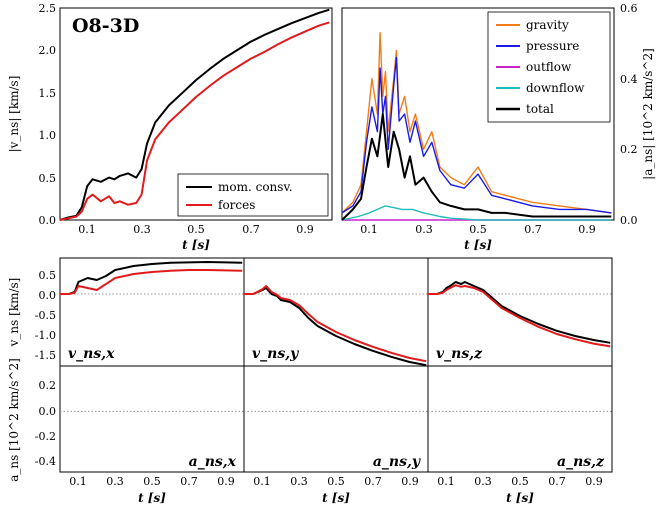 The width and height of the screenshot is (664, 509). What do you see at coordinates (45, 335) in the screenshot?
I see `y-tick: -1.0` at bounding box center [45, 335].